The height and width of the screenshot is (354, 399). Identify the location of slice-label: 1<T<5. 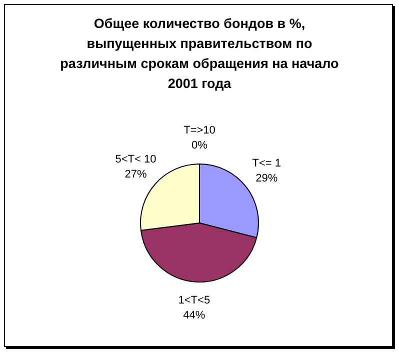
(194, 300).